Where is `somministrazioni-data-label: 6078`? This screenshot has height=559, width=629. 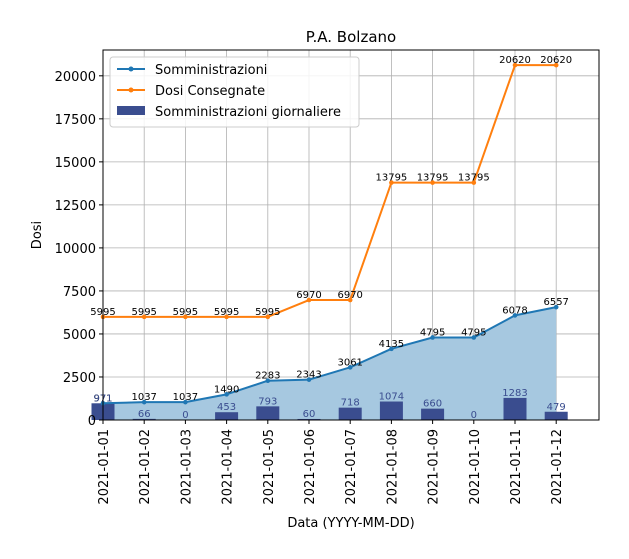
somministrazioni-data-label: 6078 is located at coordinates (514, 310).